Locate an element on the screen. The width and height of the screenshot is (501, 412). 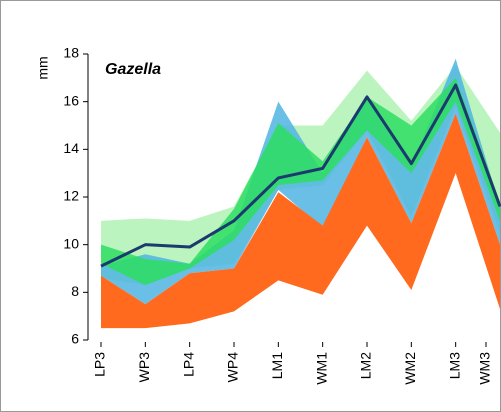
x-tick-label: WM1 is located at coordinates (321, 368).